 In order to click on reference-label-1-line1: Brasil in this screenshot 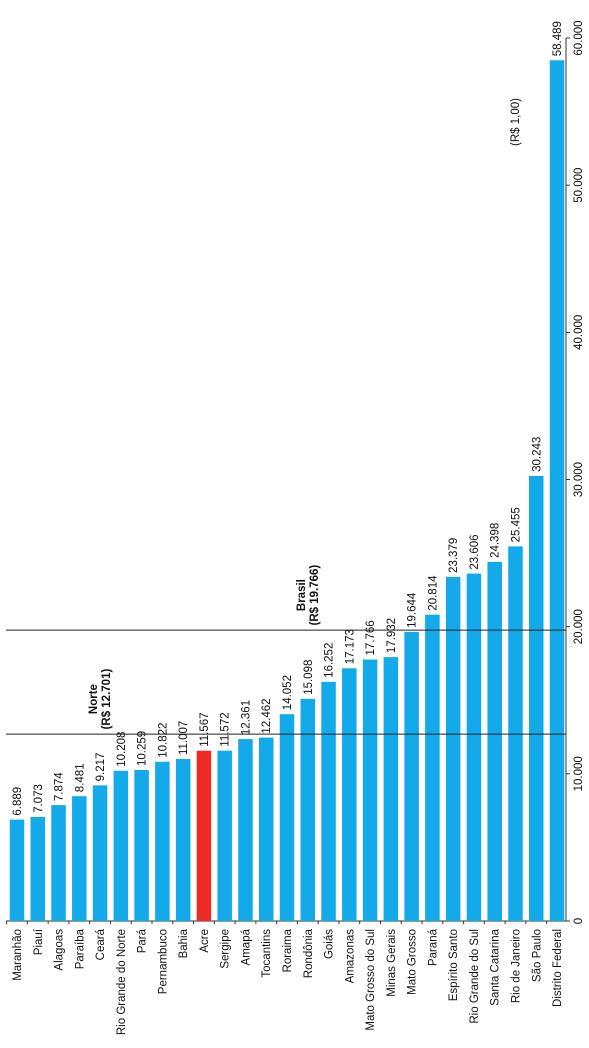, I will do `click(302, 595)`.